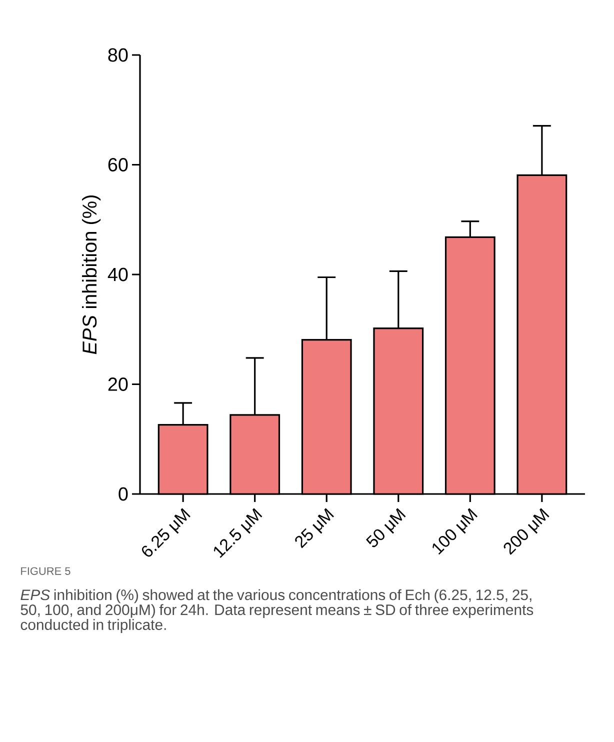  What do you see at coordinates (123, 494) in the screenshot?
I see `y-tick-label: 0` at bounding box center [123, 494].